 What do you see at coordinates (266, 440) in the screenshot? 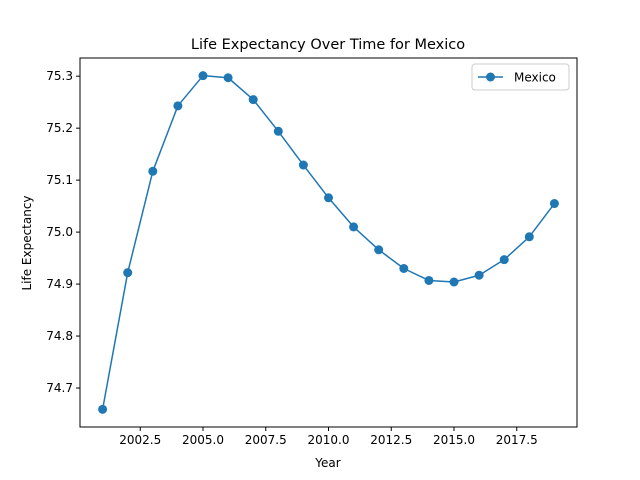
I see `x-tick-label: 2007.5` at bounding box center [266, 440].